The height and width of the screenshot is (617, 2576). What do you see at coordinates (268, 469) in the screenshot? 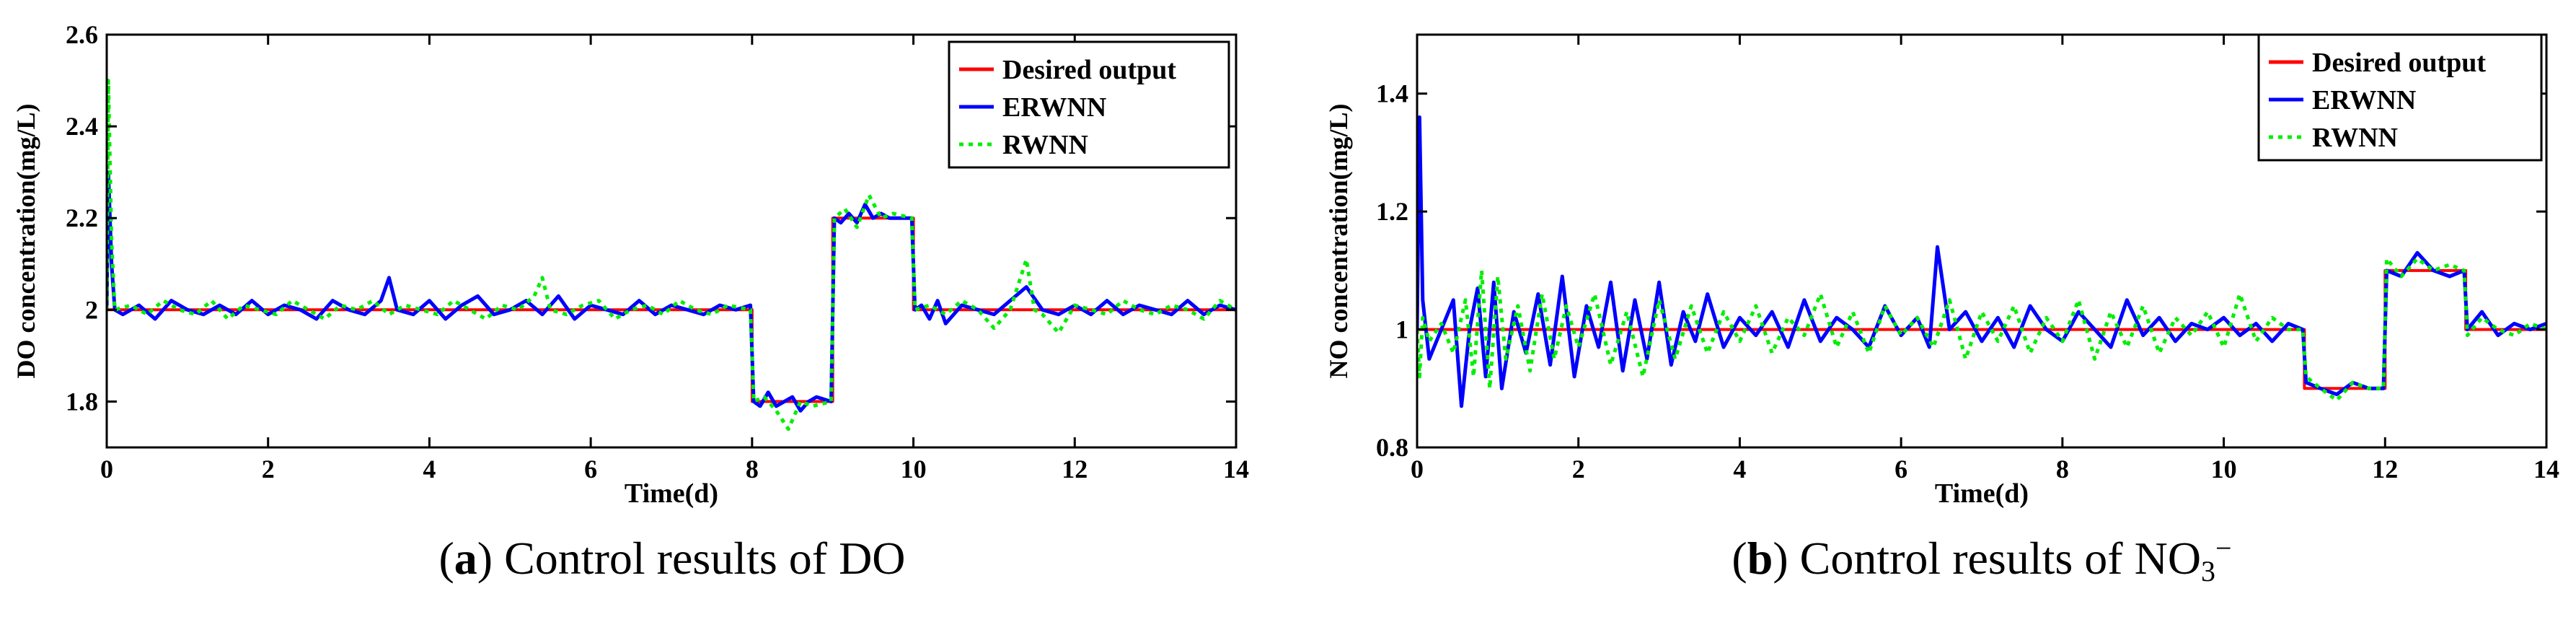
I see `chart-a-xtick-label: 2` at bounding box center [268, 469].